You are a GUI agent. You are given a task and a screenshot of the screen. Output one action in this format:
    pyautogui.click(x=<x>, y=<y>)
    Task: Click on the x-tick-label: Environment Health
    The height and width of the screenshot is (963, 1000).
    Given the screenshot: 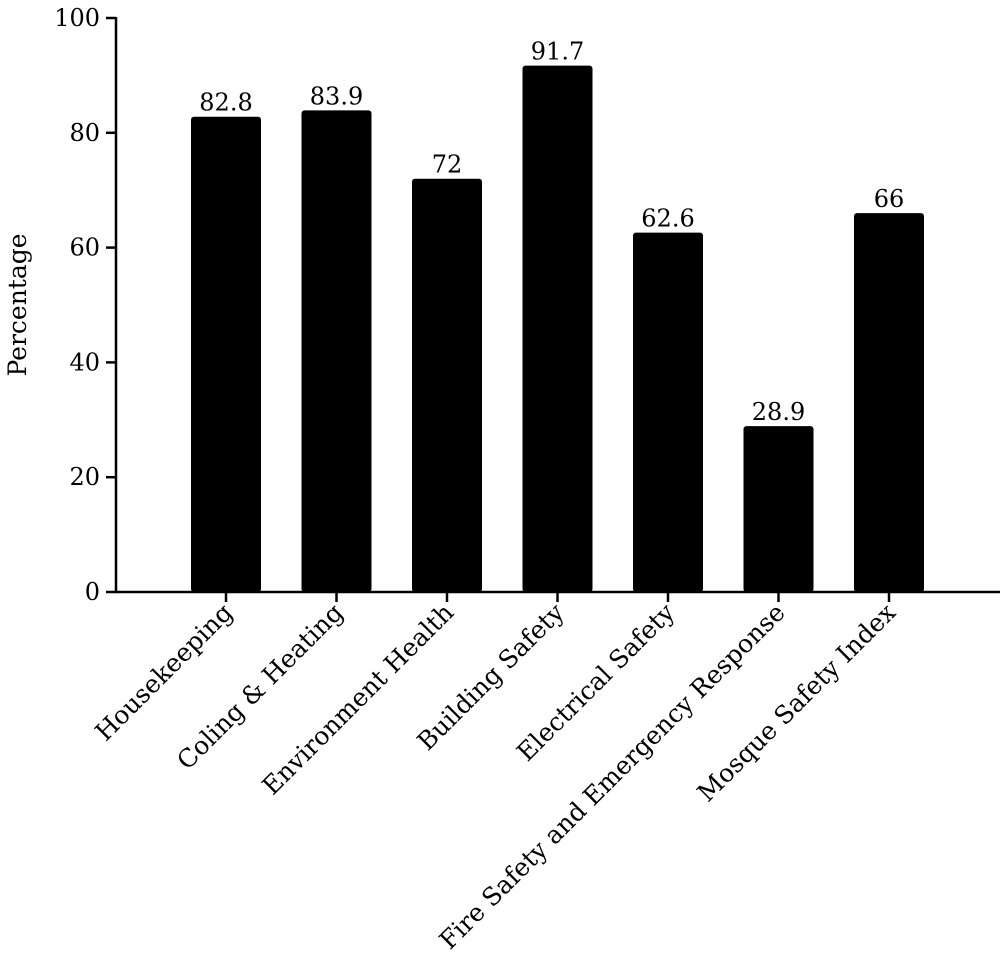 What is the action you would take?
    pyautogui.click(x=357, y=699)
    